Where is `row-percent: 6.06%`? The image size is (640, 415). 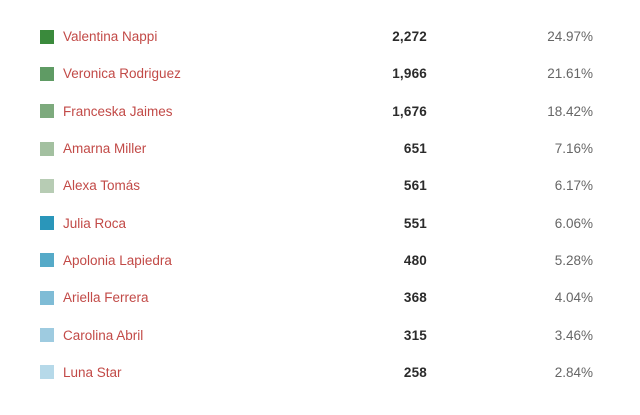
row-percent: 6.06% is located at coordinates (573, 223).